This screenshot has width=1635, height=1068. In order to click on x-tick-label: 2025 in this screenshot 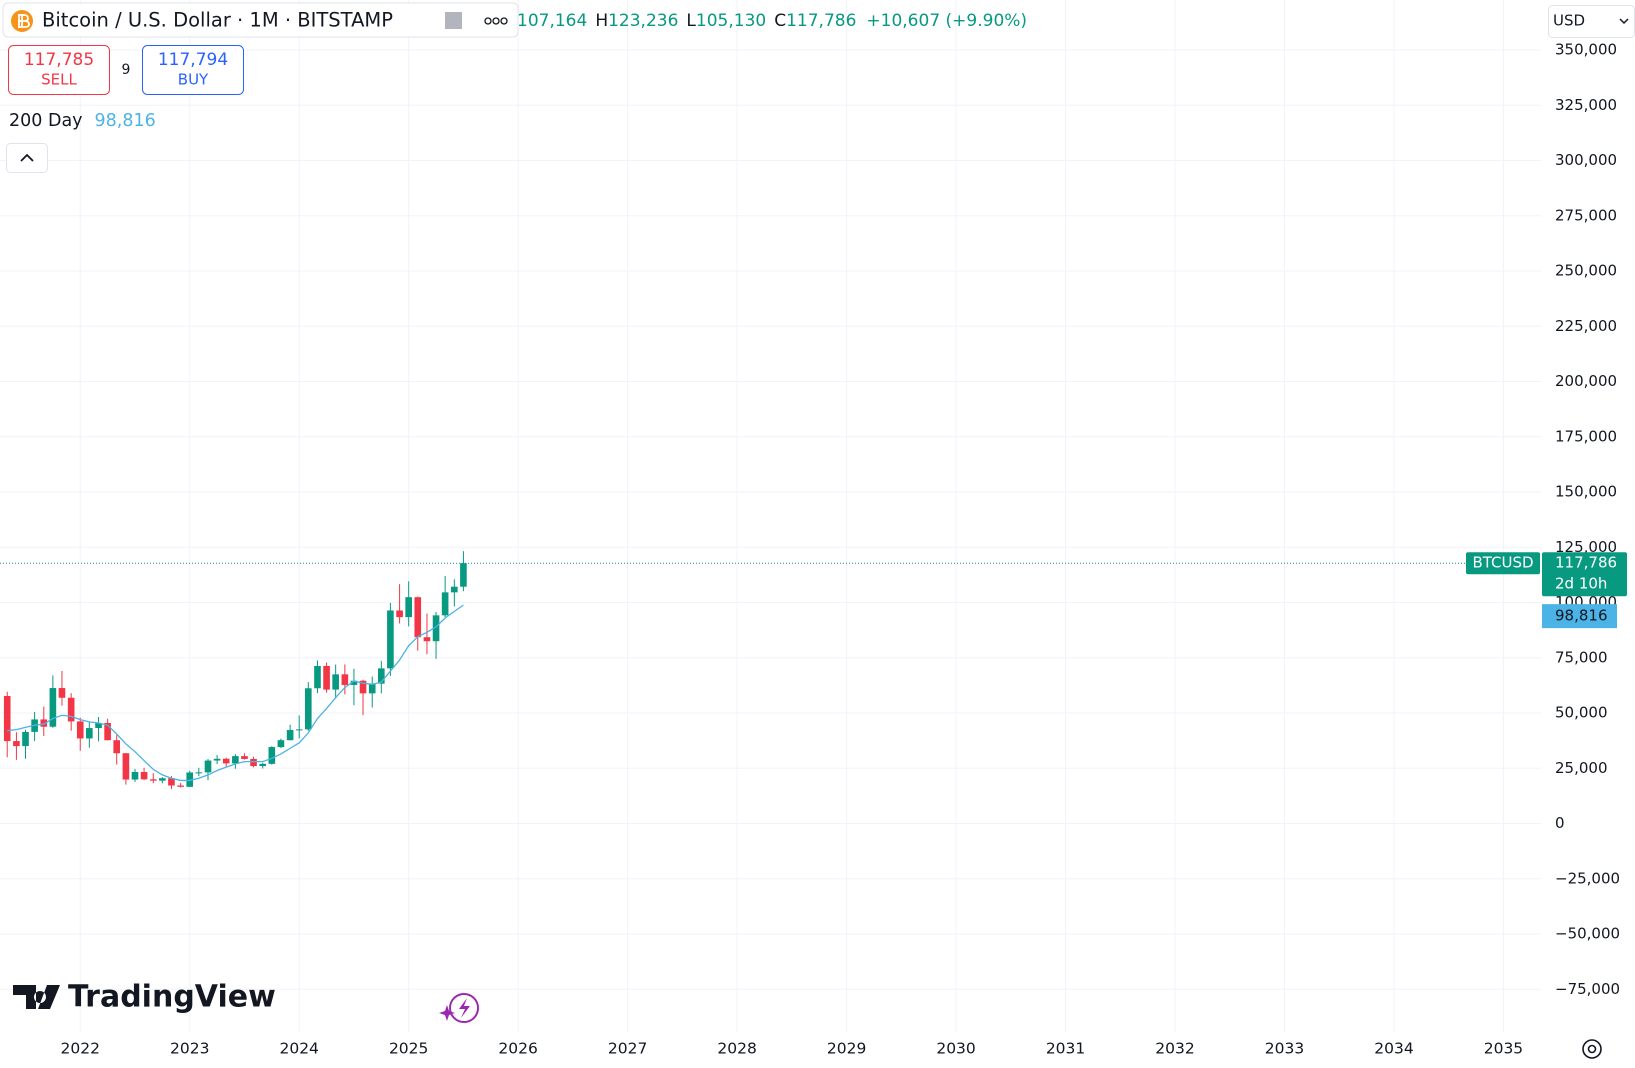, I will do `click(408, 1049)`.